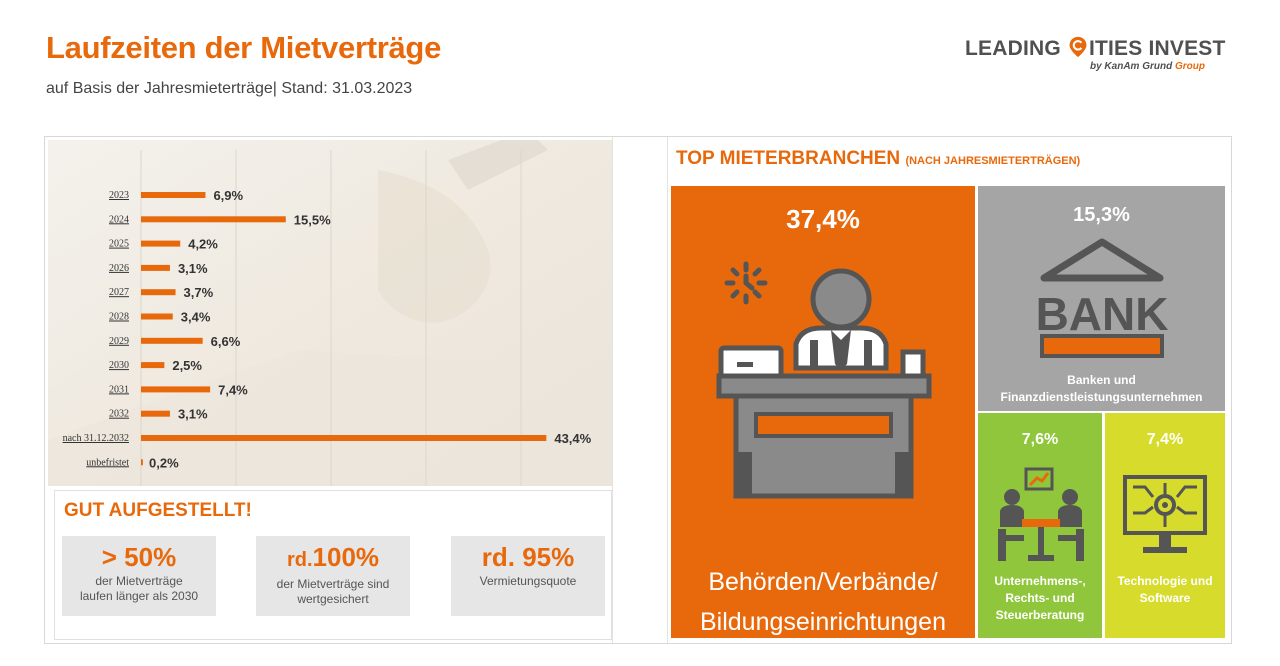  What do you see at coordinates (139, 581) in the screenshot?
I see `stat-line1: der Mietverträge` at bounding box center [139, 581].